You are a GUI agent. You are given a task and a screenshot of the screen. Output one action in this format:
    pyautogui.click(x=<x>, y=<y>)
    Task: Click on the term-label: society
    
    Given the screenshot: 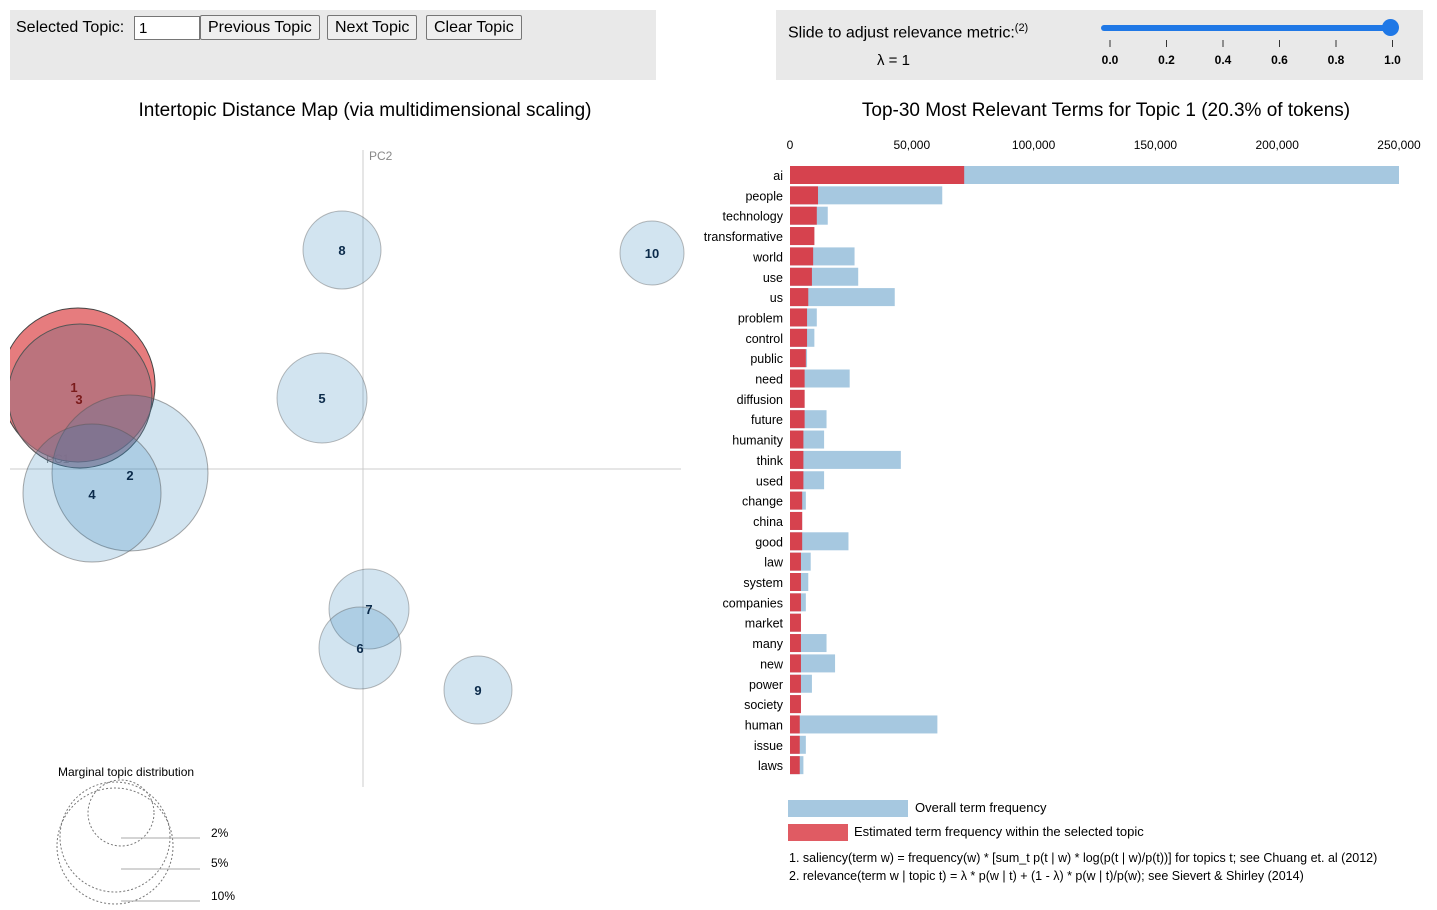 What is the action you would take?
    pyautogui.click(x=764, y=705)
    